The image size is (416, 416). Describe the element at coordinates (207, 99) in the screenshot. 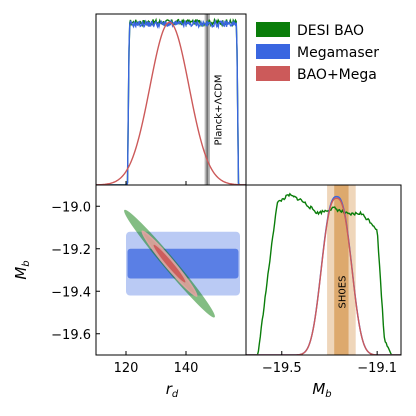

I see `planck-band-core` at that location.